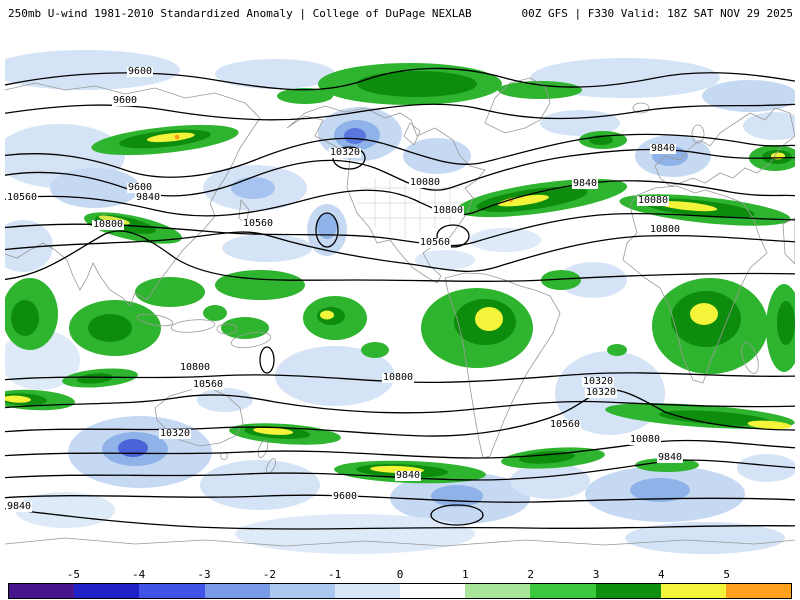 Image resolution: width=800 pixels, height=600 pixels. I want to click on coastline-south-america, so click(502, 365).